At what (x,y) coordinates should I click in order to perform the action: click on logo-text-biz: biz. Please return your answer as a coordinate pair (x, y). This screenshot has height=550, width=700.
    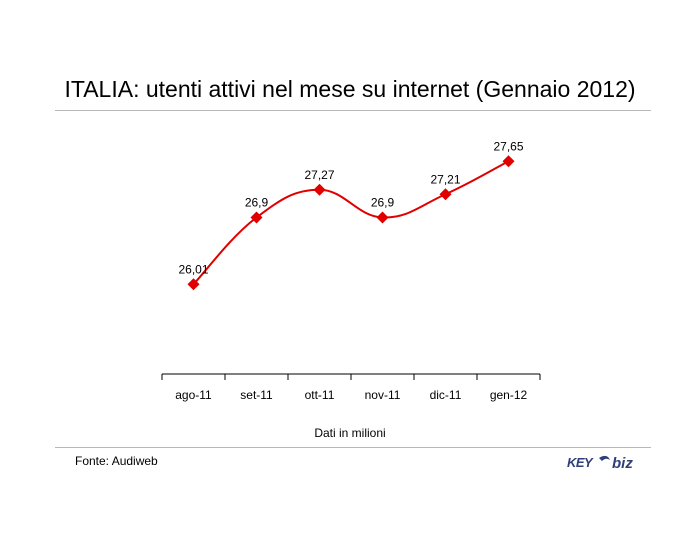
    Looking at the image, I should click on (622, 463).